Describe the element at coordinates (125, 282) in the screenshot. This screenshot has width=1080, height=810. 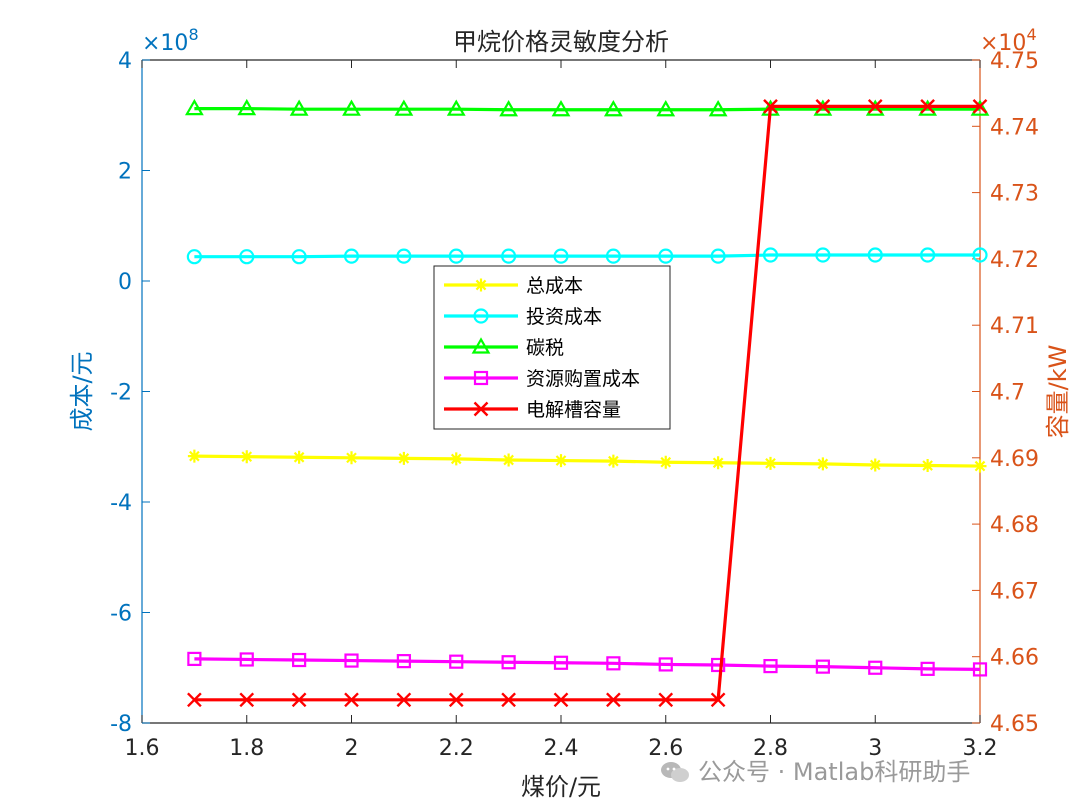
I see `y-left-tick-label: 0` at that location.